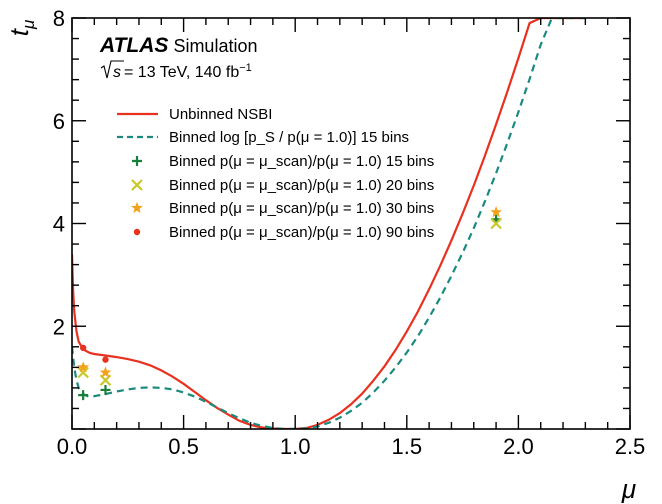 The image size is (662, 504). What do you see at coordinates (295, 446) in the screenshot?
I see `x-tick-label: 1.0` at bounding box center [295, 446].